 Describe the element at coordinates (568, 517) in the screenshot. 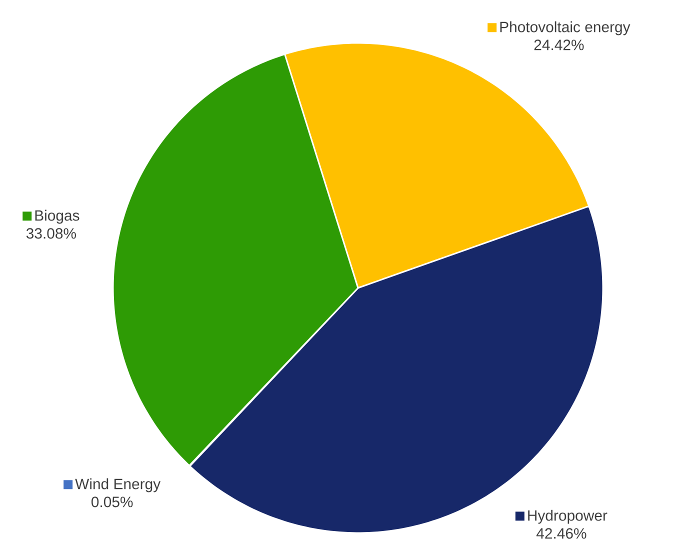

I see `legend-label: Hydropower` at that location.